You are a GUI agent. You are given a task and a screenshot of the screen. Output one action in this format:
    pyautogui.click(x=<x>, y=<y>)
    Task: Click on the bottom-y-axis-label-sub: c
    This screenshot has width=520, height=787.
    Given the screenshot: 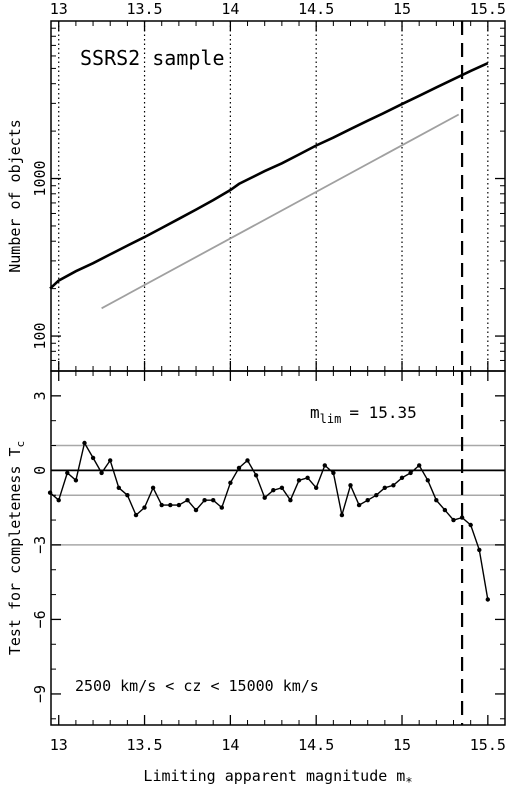 What is the action you would take?
    pyautogui.click(x=20, y=444)
    